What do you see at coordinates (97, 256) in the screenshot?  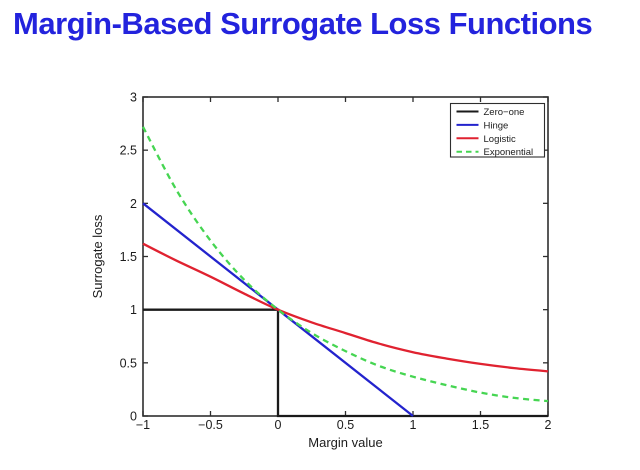 I see `y-axis-label: Surrogate loss` at bounding box center [97, 256].